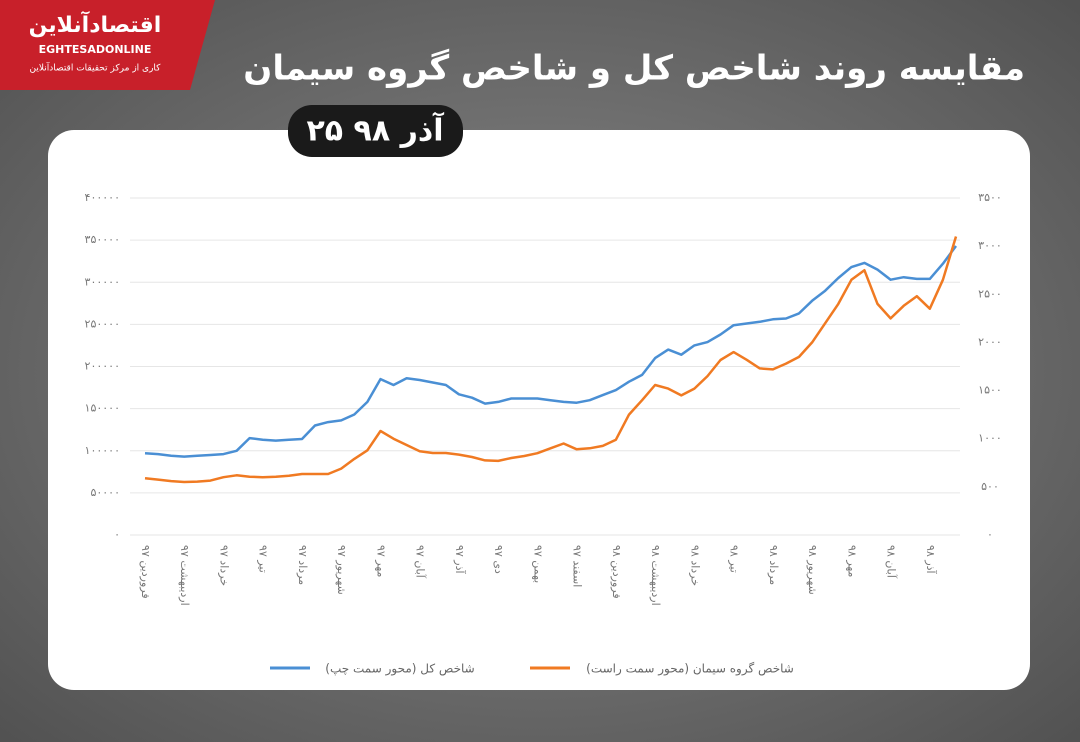 The height and width of the screenshot is (742, 1080). Describe the element at coordinates (102, 323) in the screenshot. I see `y-tick-label: ۲۵۰۰۰۰` at that location.